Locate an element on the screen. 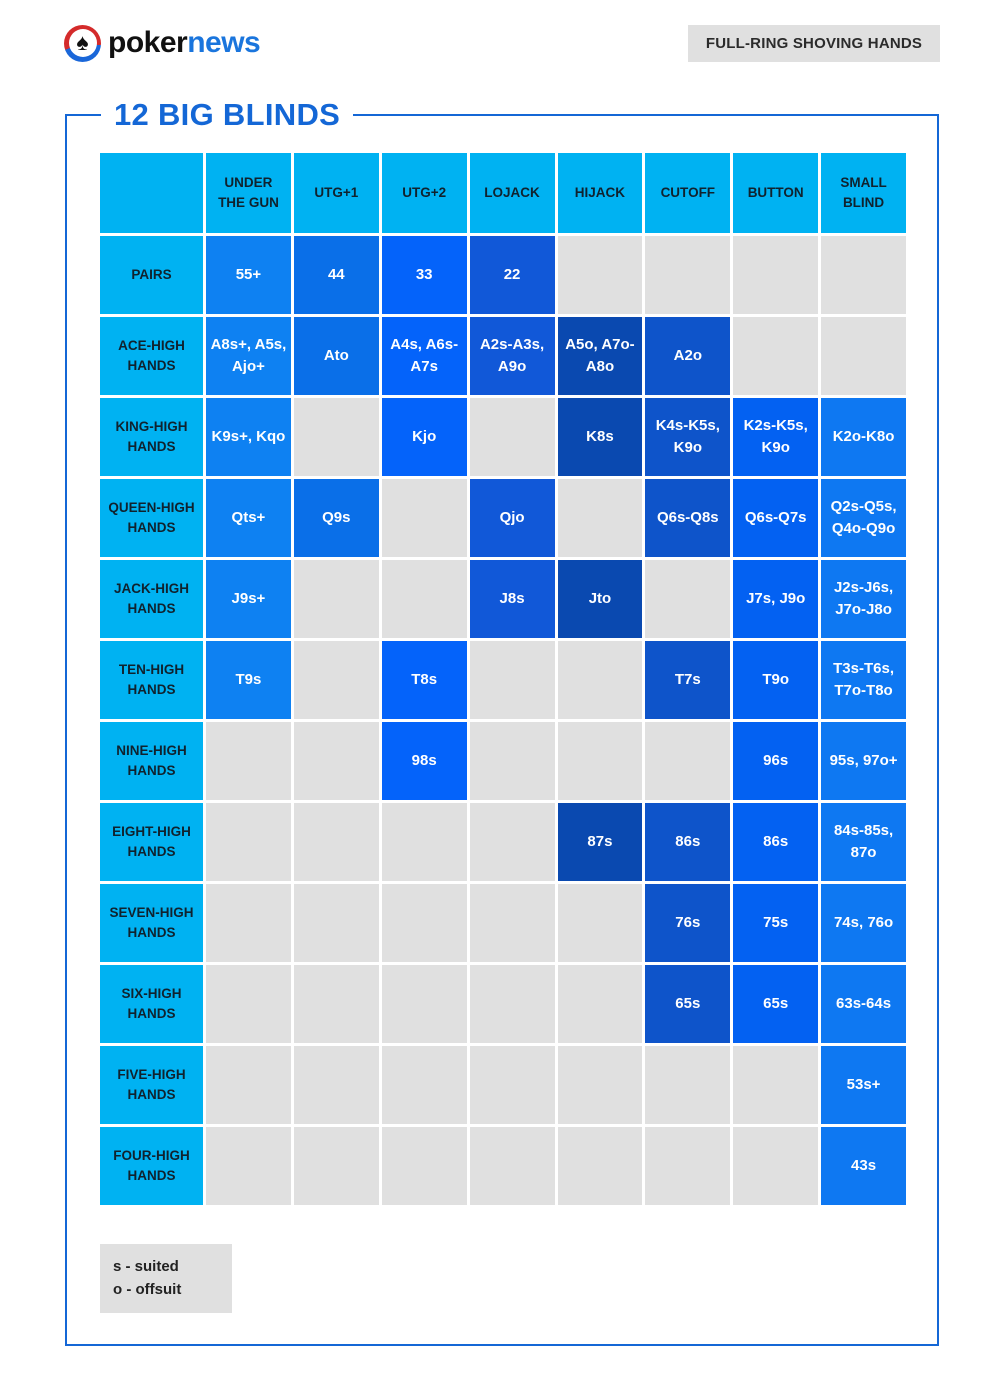  corner-cell is located at coordinates (151, 193).